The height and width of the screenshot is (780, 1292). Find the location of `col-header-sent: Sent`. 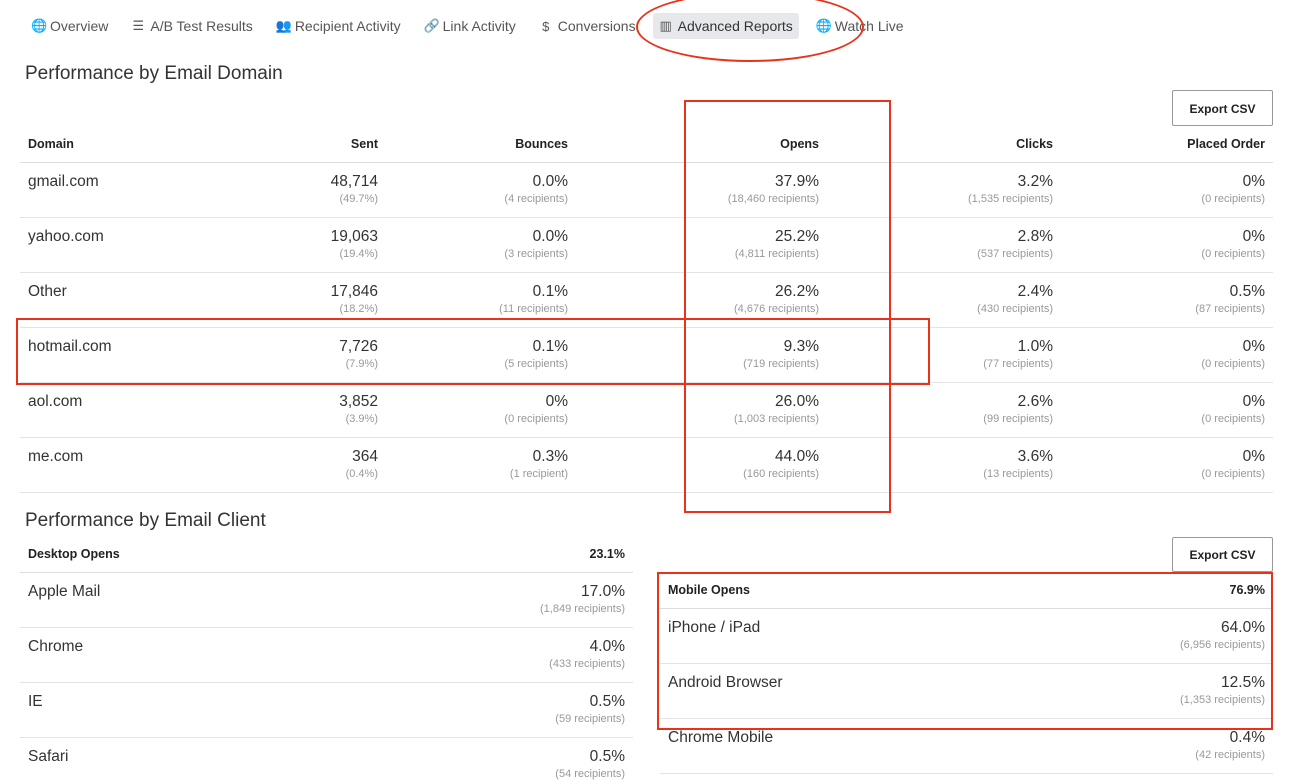

col-header-sent: Sent is located at coordinates (283, 144).